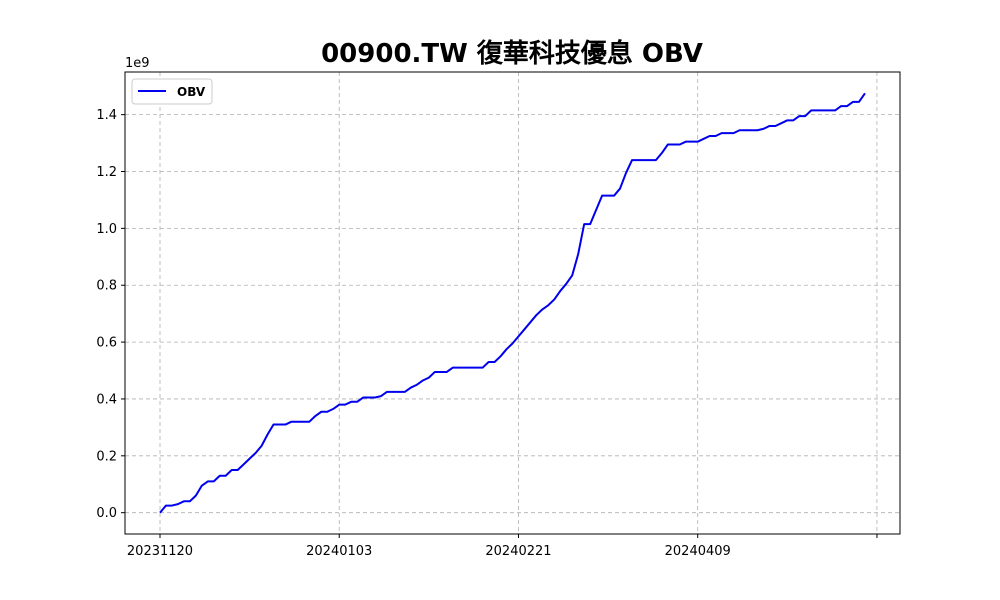 This screenshot has width=1000, height=600. I want to click on x-tick-label: 20231120, so click(160, 551).